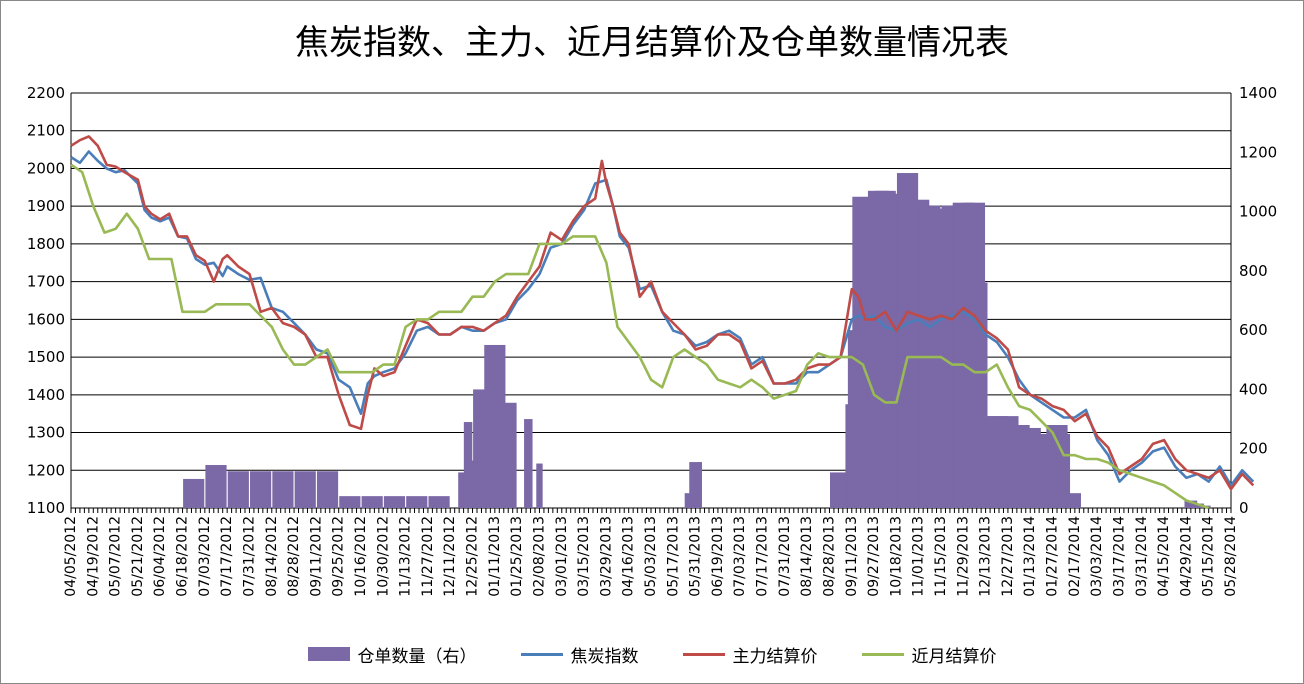 This screenshot has width=1304, height=684. I want to click on x-tick-label: 03/01/2013, so click(562, 556).